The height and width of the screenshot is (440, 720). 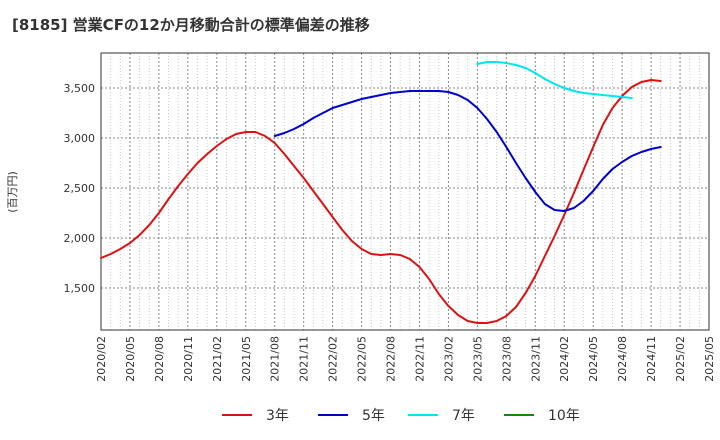 I want to click on x-tick-label: 2023/11, so click(x=535, y=359).